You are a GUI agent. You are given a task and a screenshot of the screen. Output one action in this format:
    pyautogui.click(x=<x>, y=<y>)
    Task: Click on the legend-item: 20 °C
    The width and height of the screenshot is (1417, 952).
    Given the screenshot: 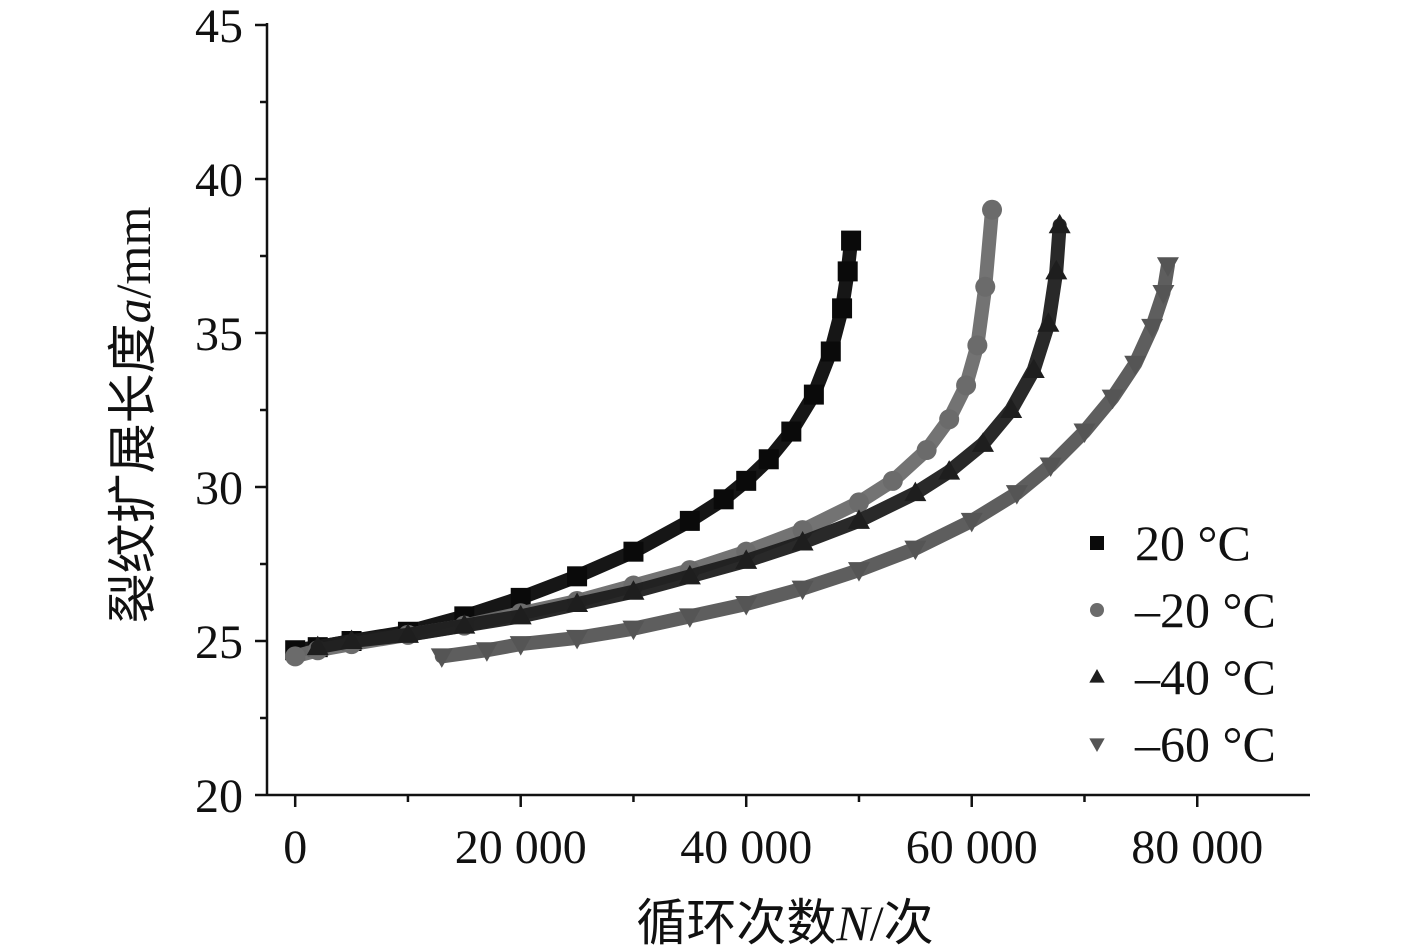 What is the action you would take?
    pyautogui.click(x=1170, y=543)
    